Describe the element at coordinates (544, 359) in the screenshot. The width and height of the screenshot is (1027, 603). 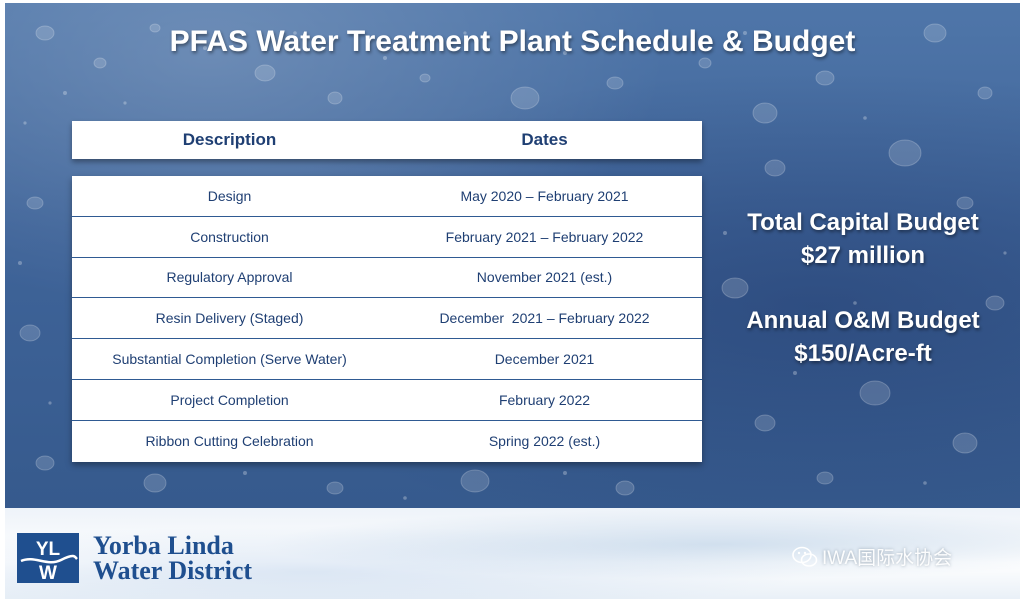
I see `row-dates: December 2021` at that location.